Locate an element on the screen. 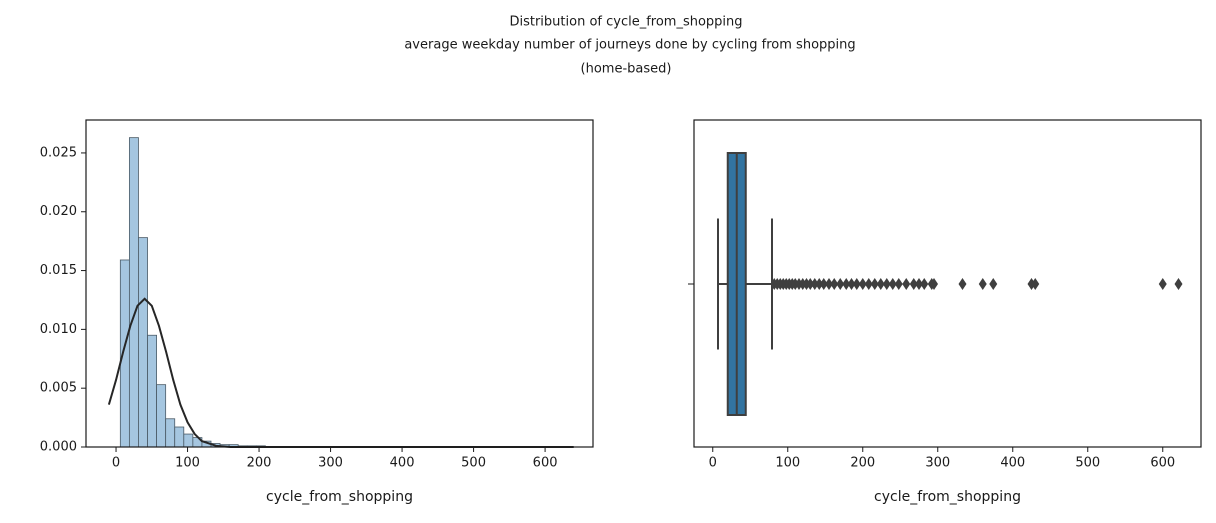 This screenshot has width=1216, height=523. y-tick-label: 0.020 is located at coordinates (58, 211).